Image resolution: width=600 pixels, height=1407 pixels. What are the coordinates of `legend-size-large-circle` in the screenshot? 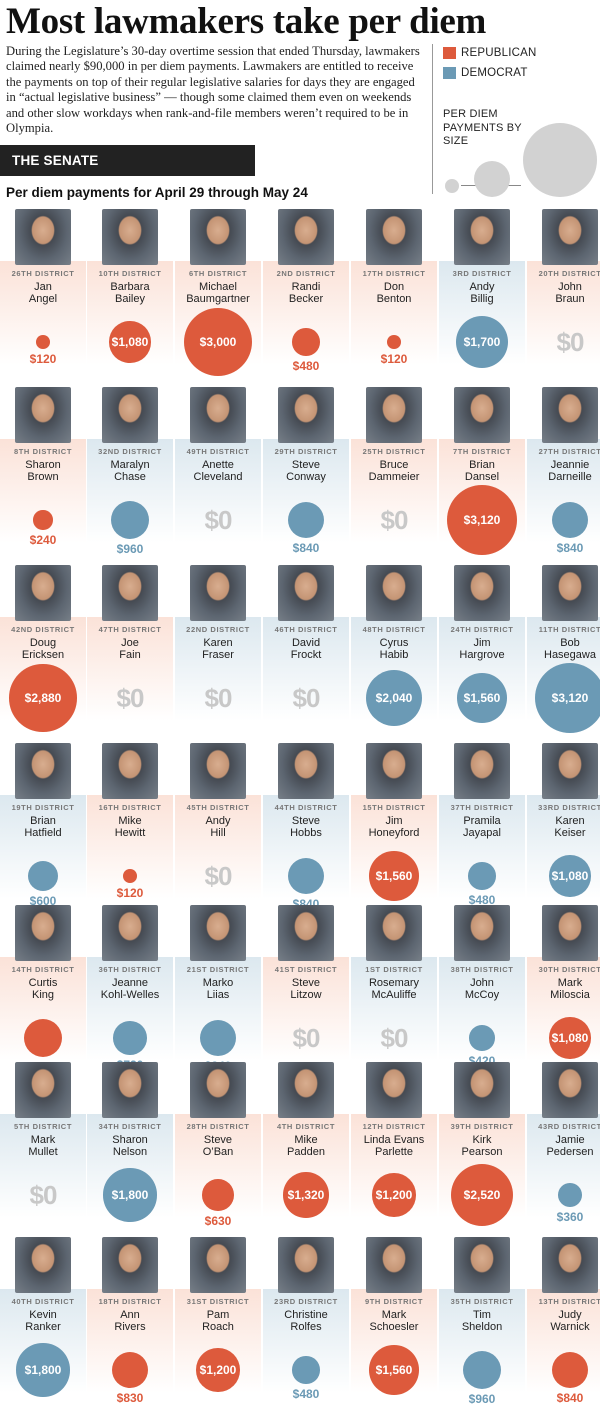 It's located at (560, 160).